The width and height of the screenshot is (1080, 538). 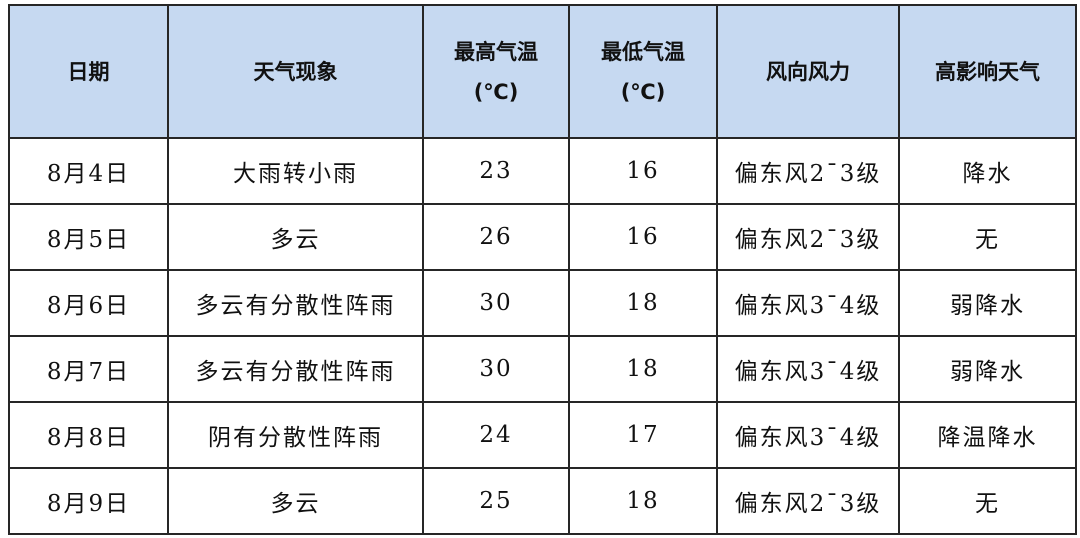 I want to click on table-row: 8月5日 多云 26 16 偏东风2¯3级无, so click(x=542, y=237).